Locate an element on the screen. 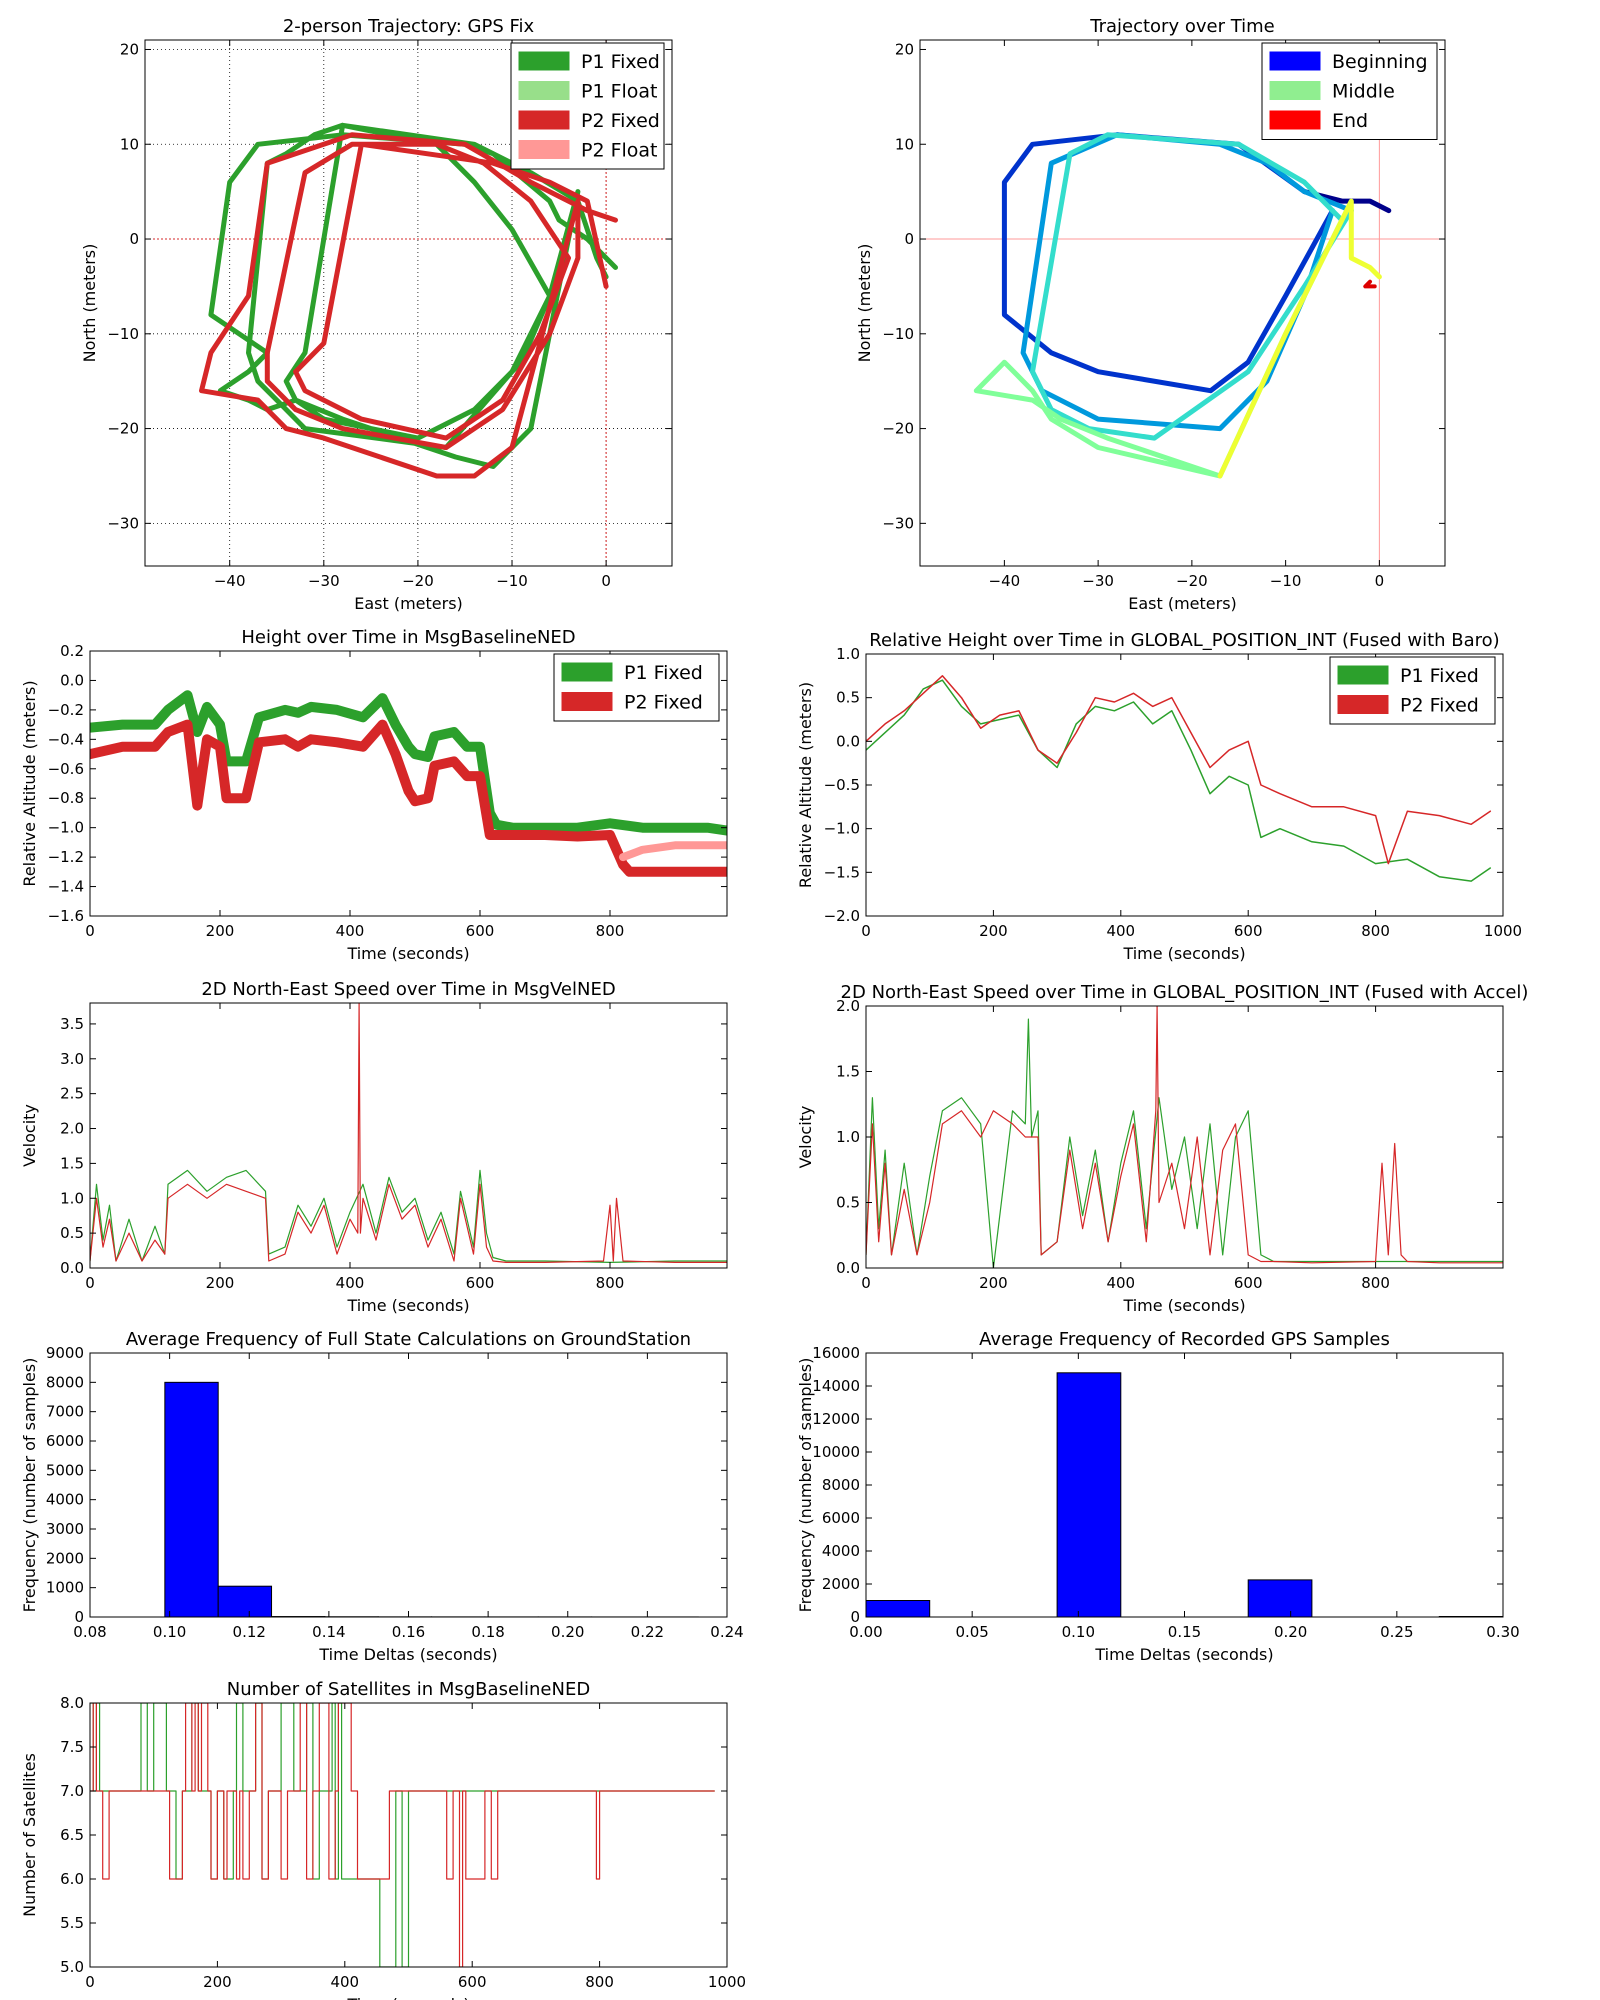 The image size is (1600, 2000). legend-label: P1 Float is located at coordinates (619, 92).